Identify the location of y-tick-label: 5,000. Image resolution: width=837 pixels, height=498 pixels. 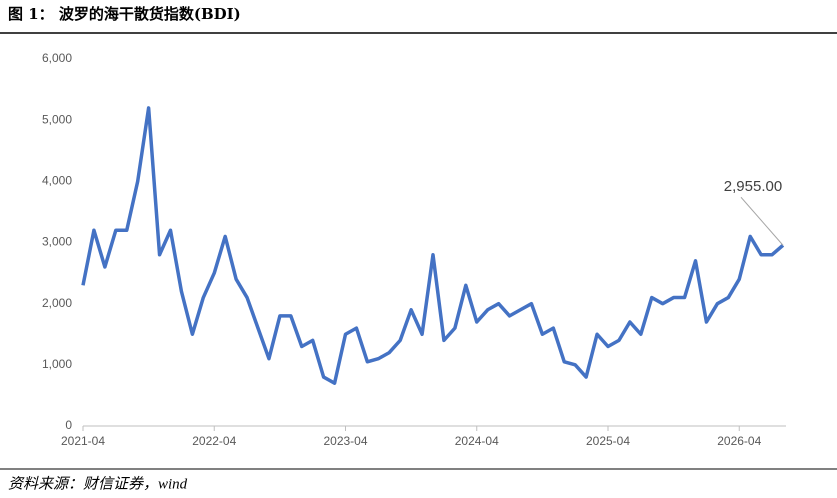
(57, 119).